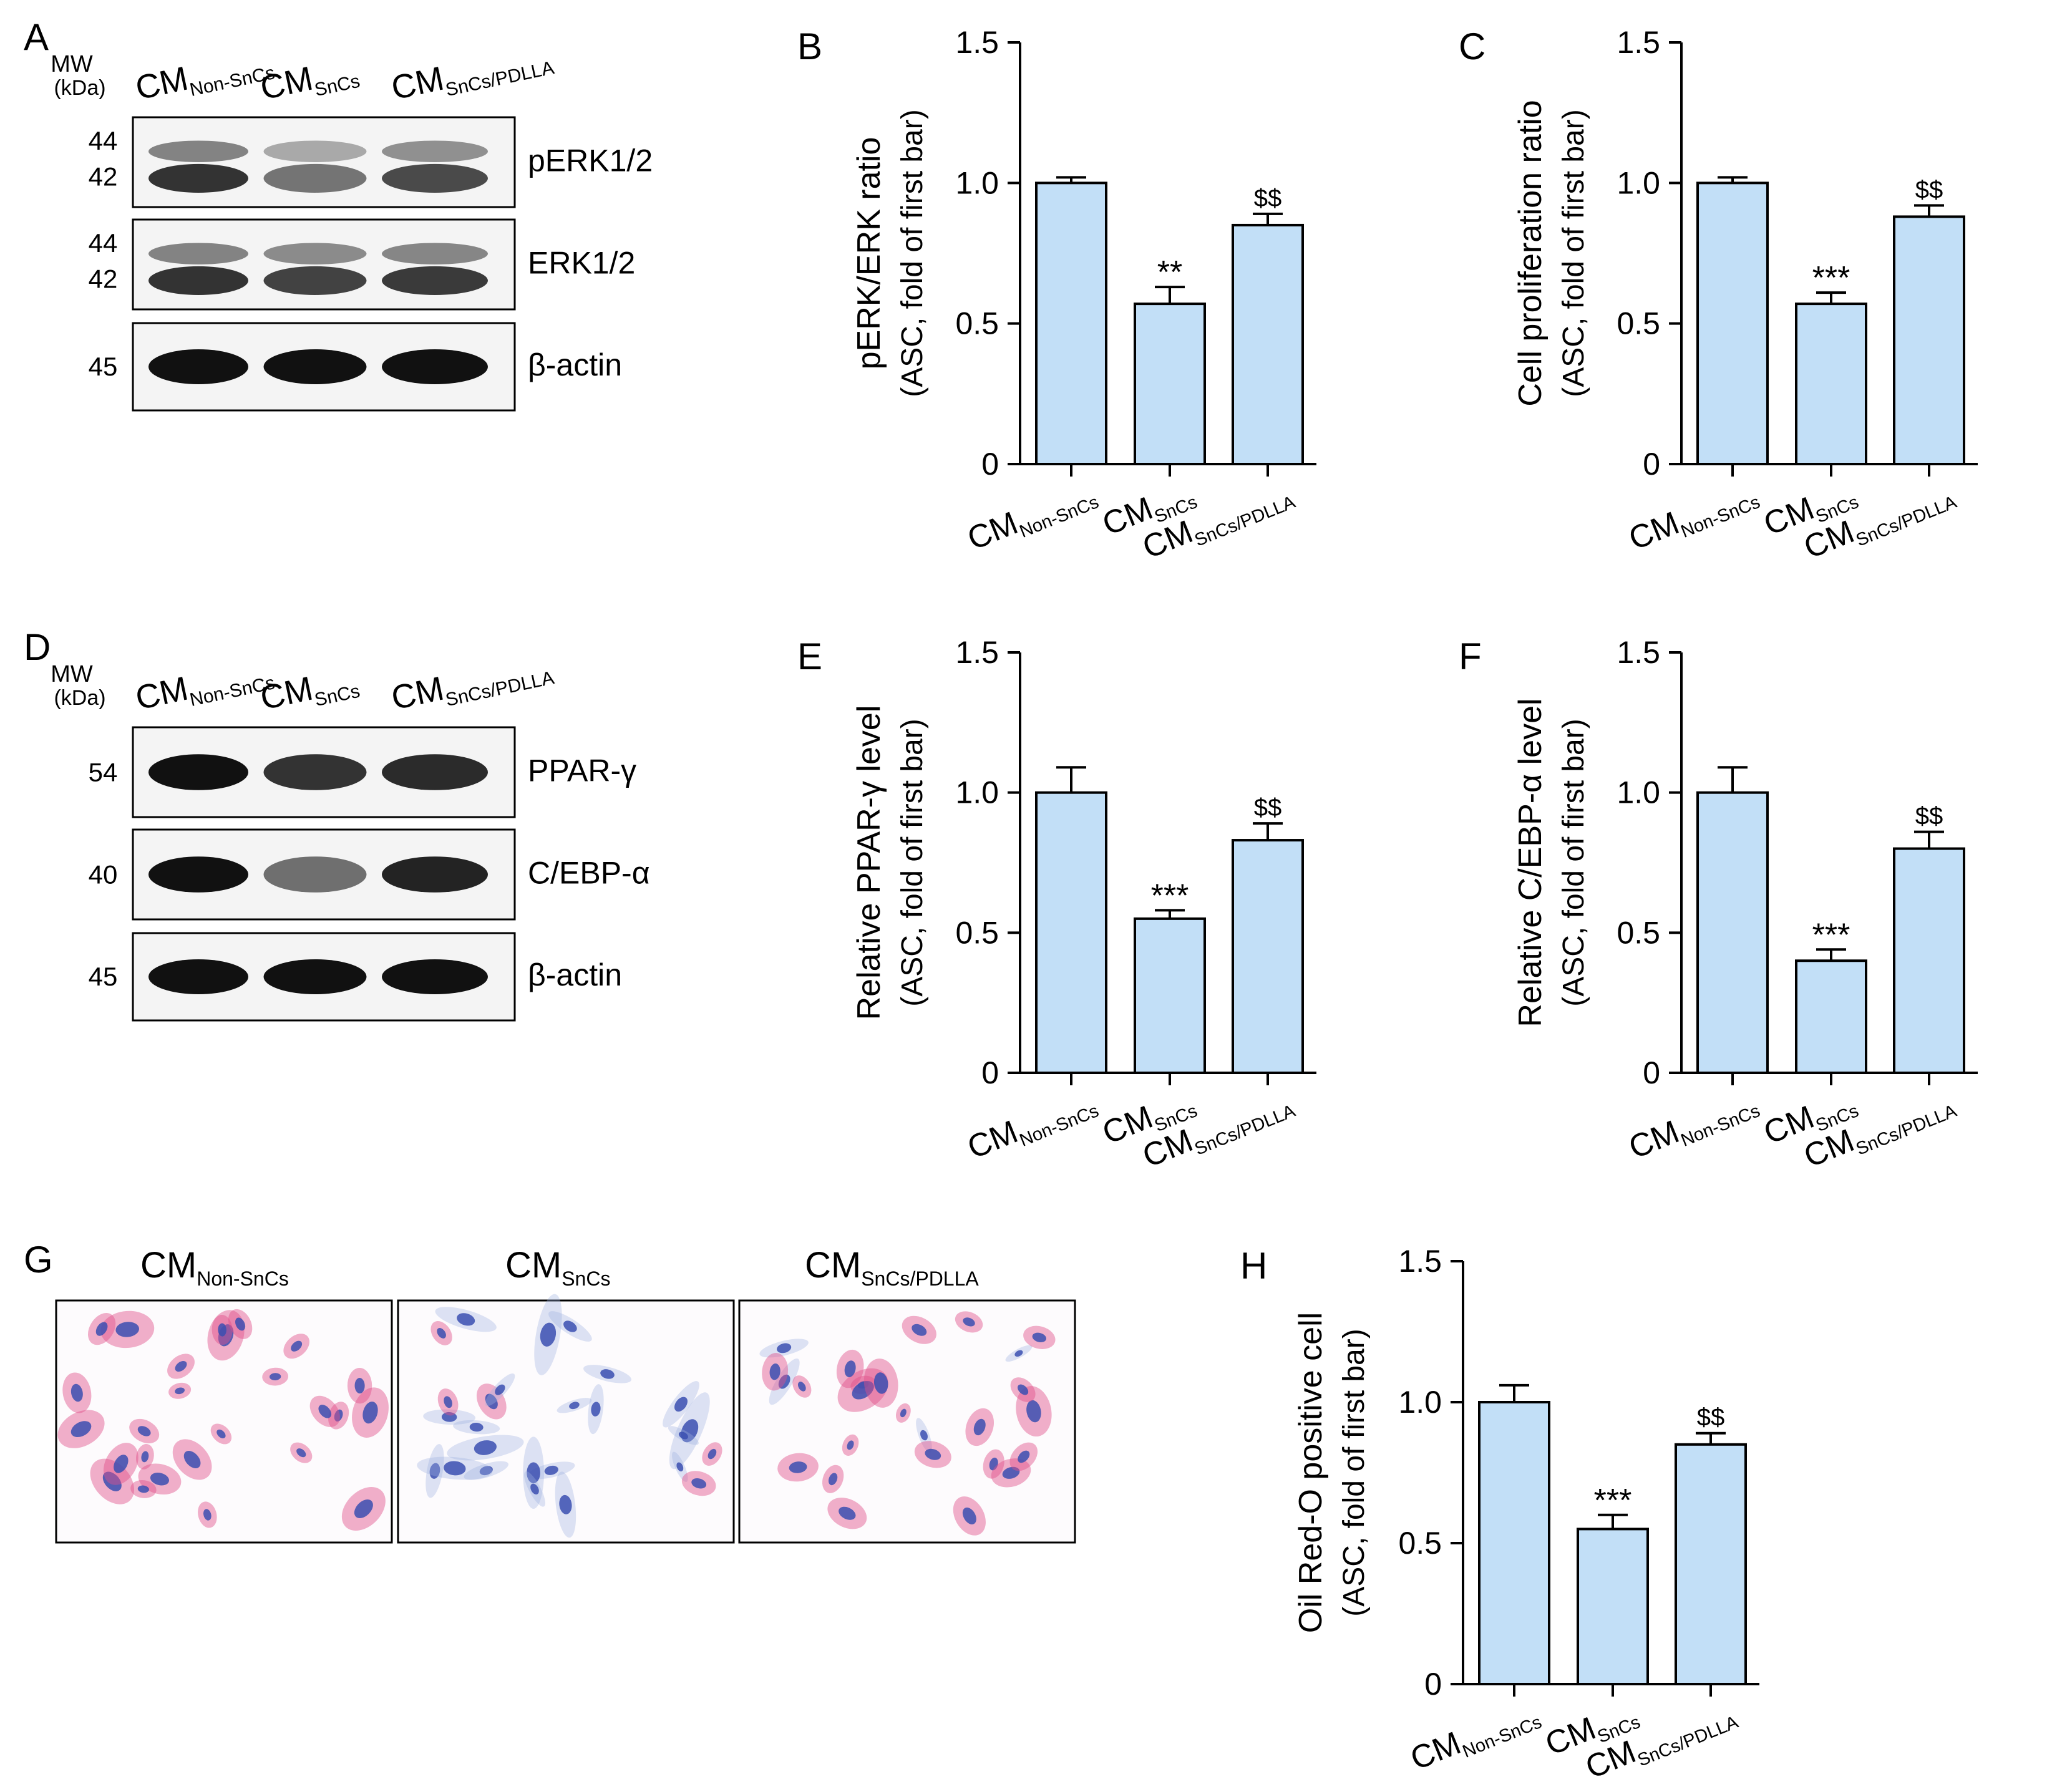  I want to click on blot: 54 PPAR-γ, so click(362, 772).